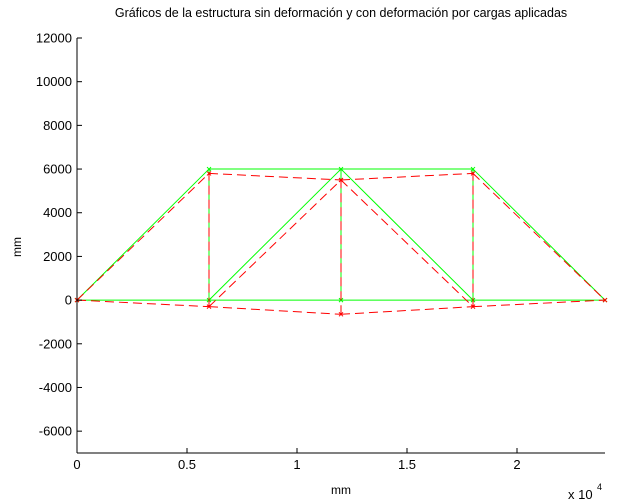  Describe the element at coordinates (68, 300) in the screenshot. I see `y-tick-label: 0` at that location.